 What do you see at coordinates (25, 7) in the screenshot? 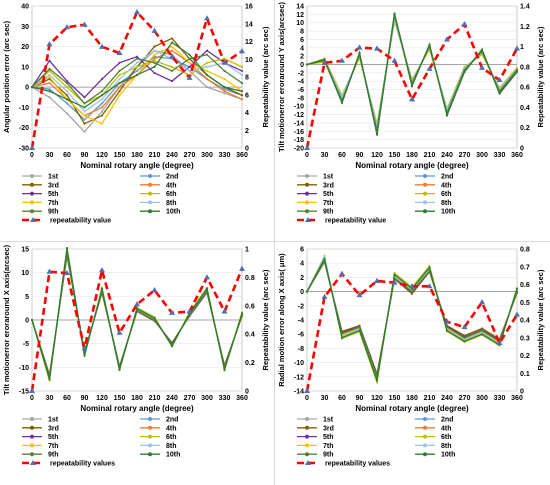
I see `y-tick-label: 40` at bounding box center [25, 7].